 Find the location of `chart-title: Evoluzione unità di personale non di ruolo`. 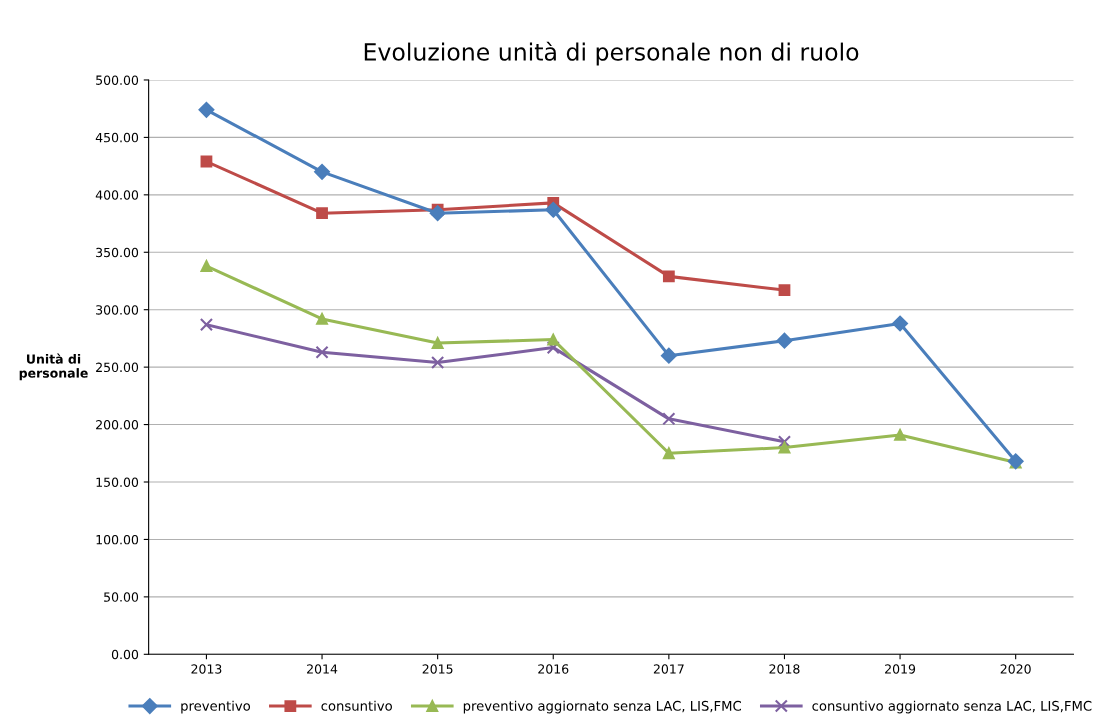

chart-title: Evoluzione unità di personale non di ruolo is located at coordinates (611, 53).